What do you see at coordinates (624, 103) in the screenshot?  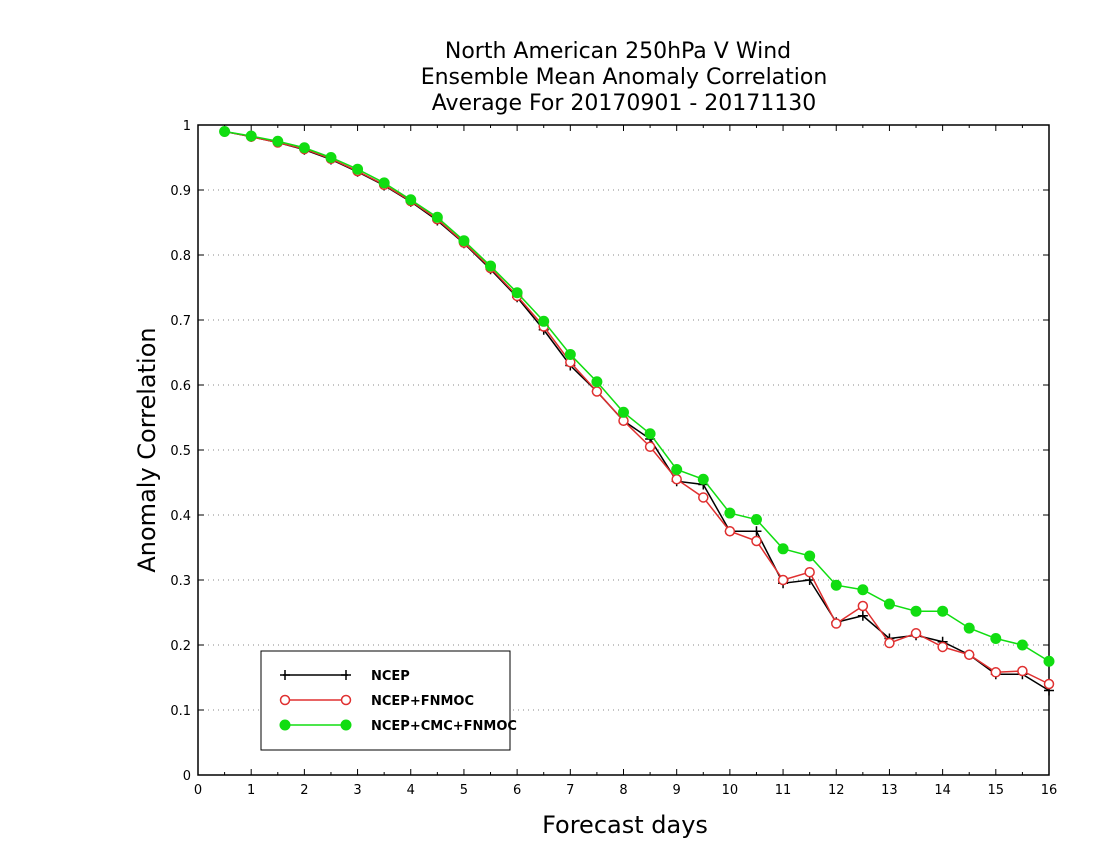 I see `chart-title-line-3: Average For 20170901 - 20171130` at bounding box center [624, 103].